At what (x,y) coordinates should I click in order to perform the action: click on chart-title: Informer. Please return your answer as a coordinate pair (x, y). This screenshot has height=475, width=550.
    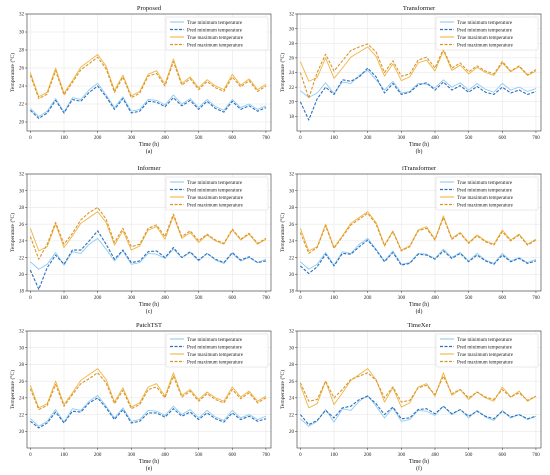
    Looking at the image, I should click on (149, 168).